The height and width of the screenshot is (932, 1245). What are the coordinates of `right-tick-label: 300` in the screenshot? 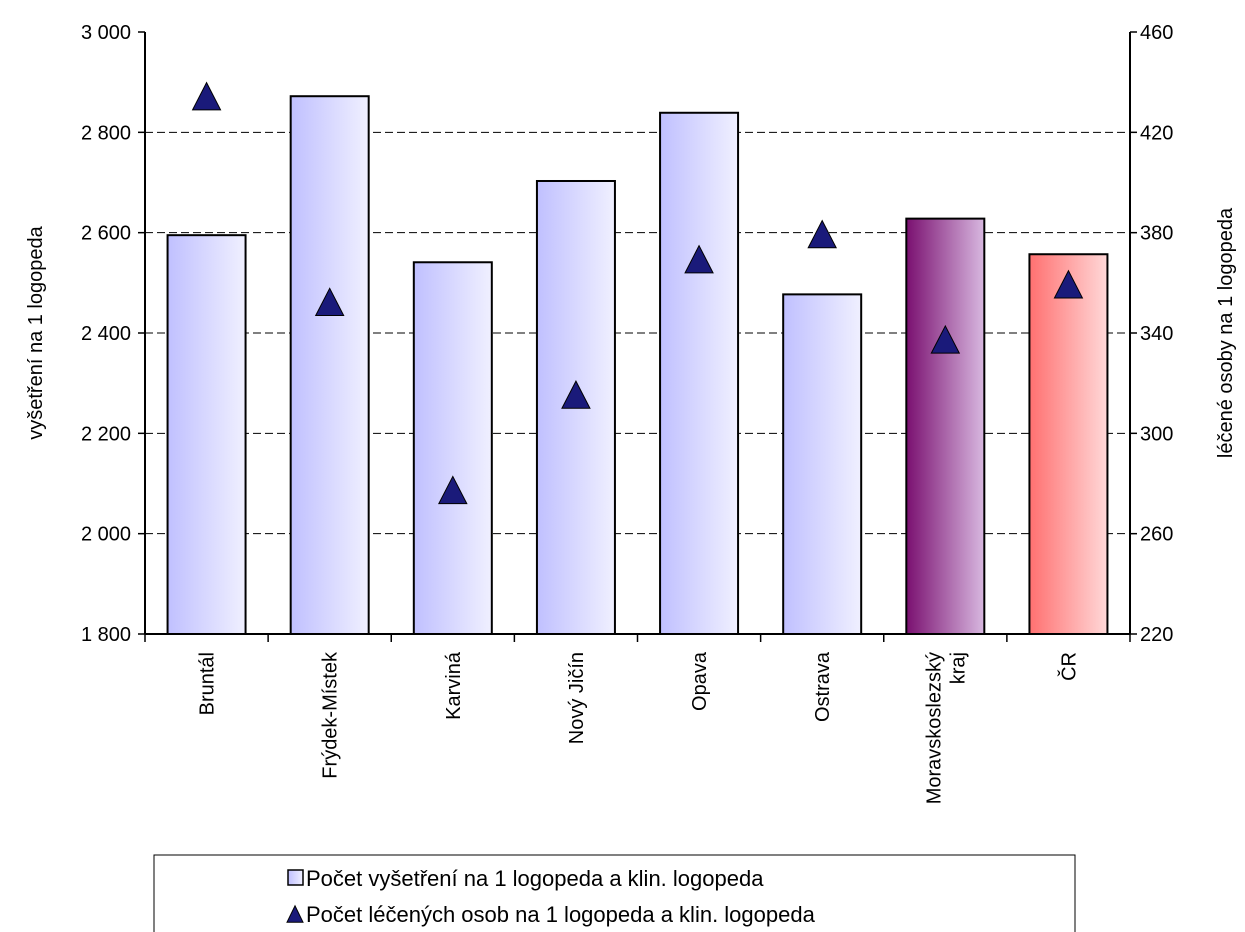 It's located at (1156, 434).